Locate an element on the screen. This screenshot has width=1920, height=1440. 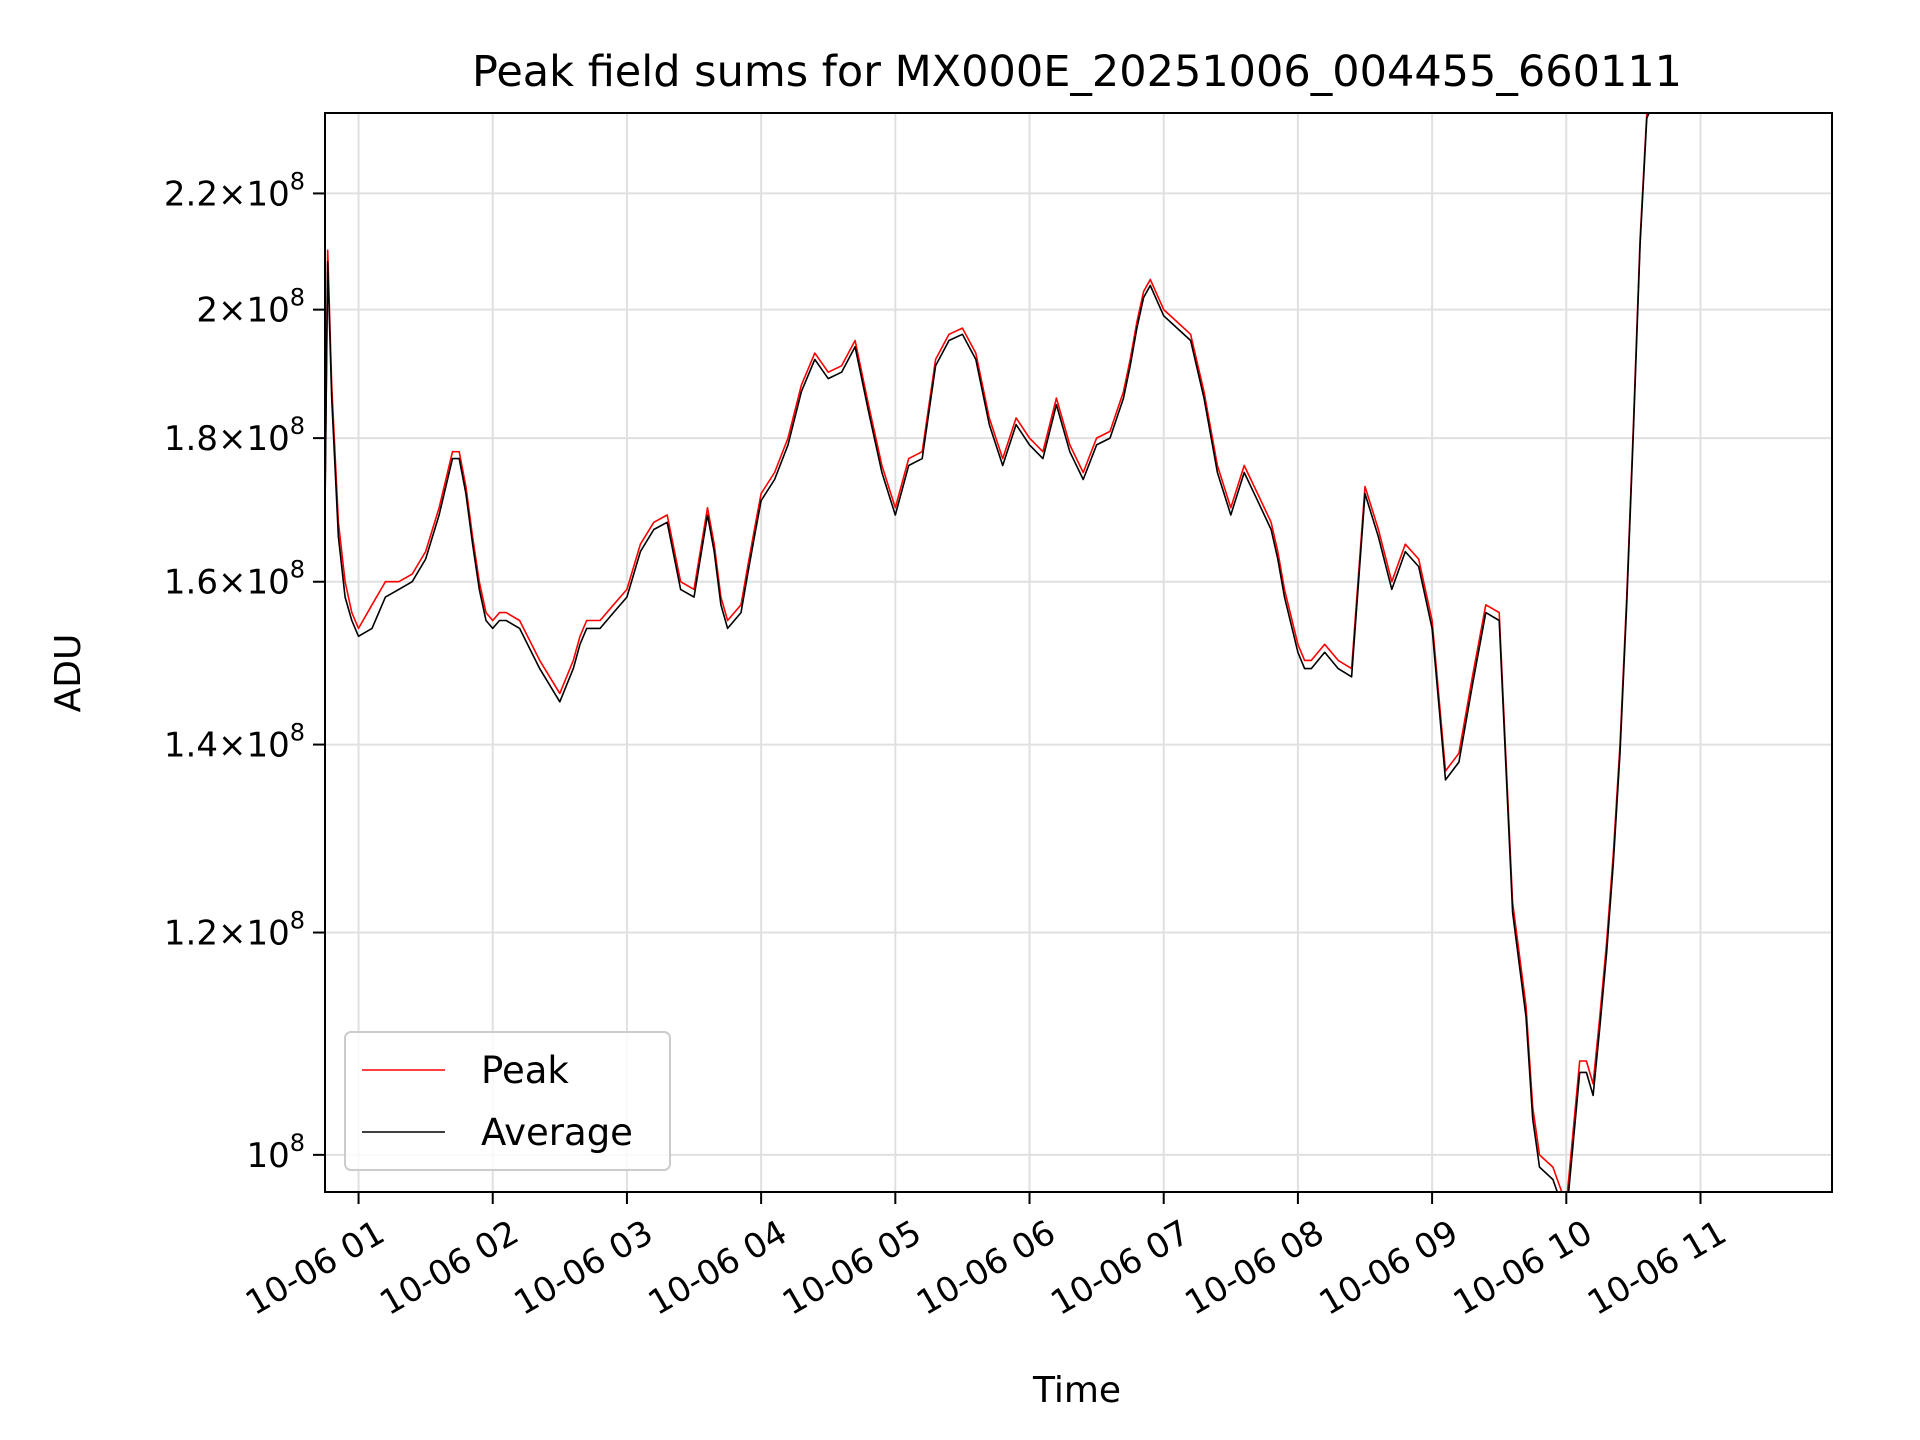
x-tick-label: 10-06 11 is located at coordinates (1657, 1268).